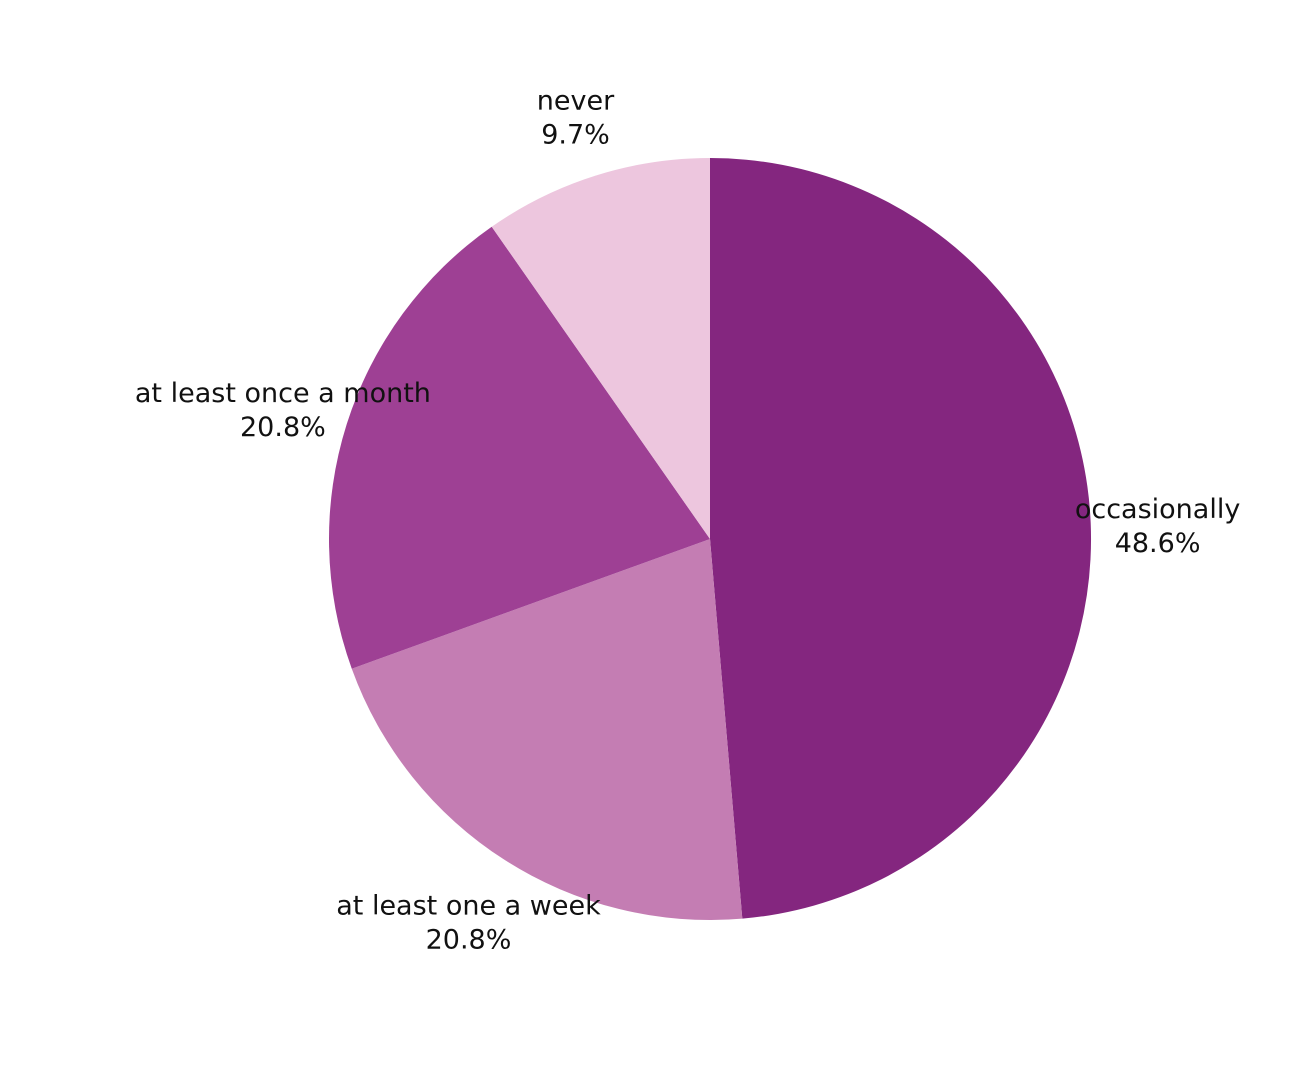  I want to click on slice-label-occasionally: occasionally 48.6%, so click(1158, 526).